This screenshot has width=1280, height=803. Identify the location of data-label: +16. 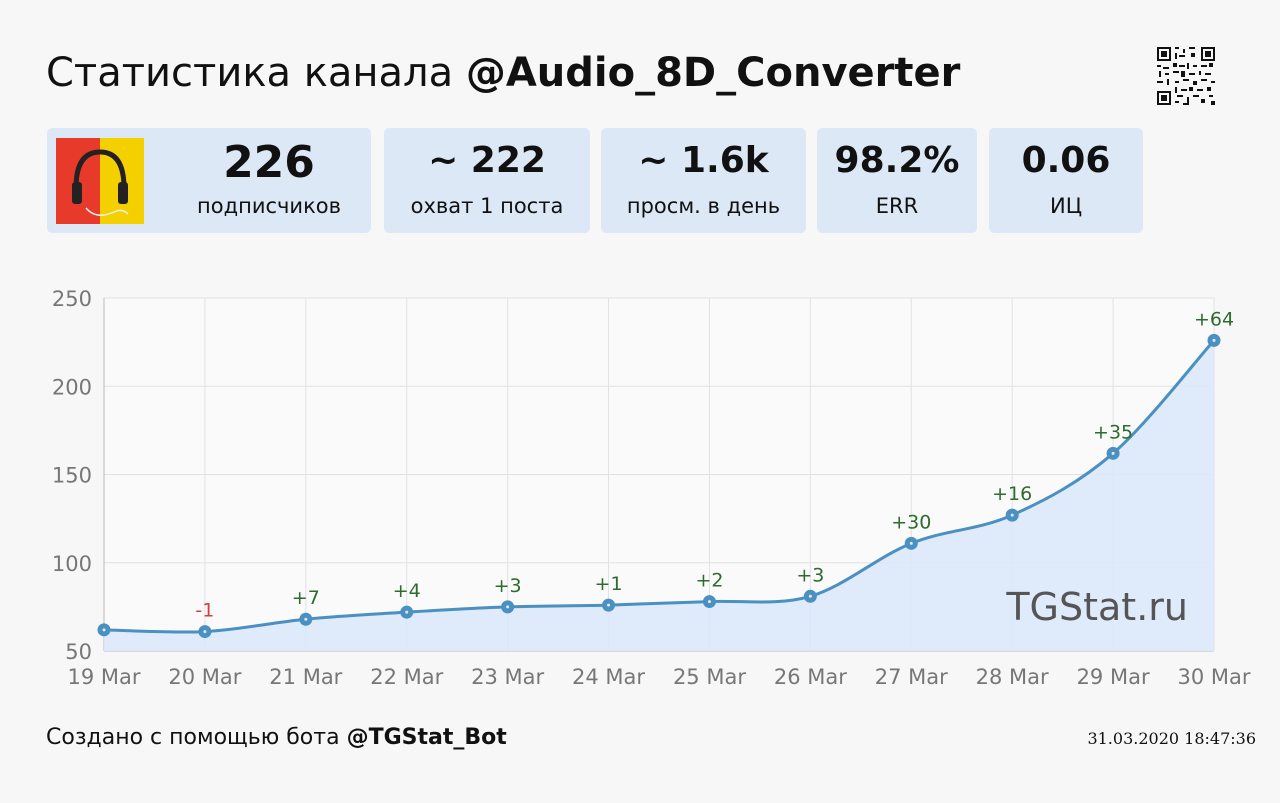
(1012, 494).